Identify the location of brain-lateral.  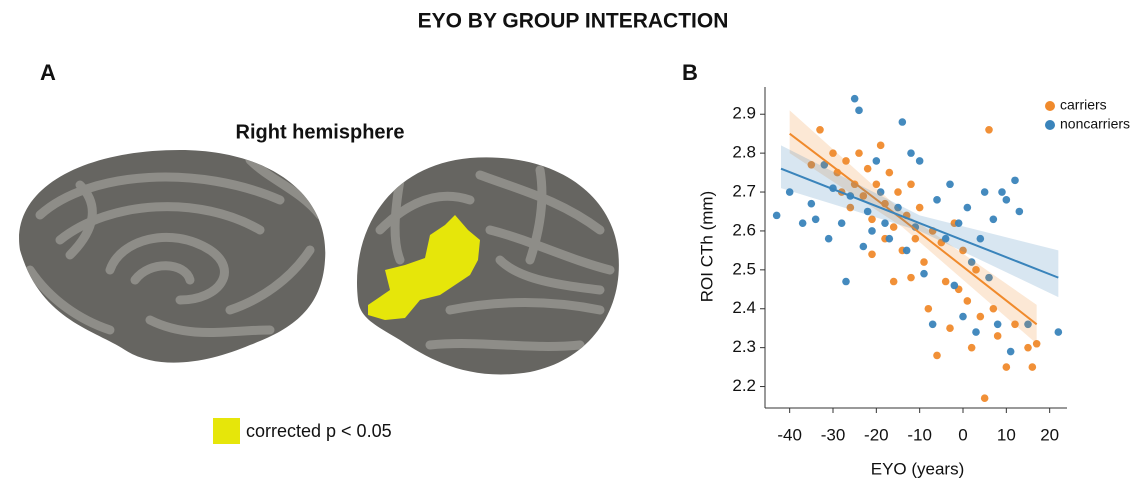
(487, 266).